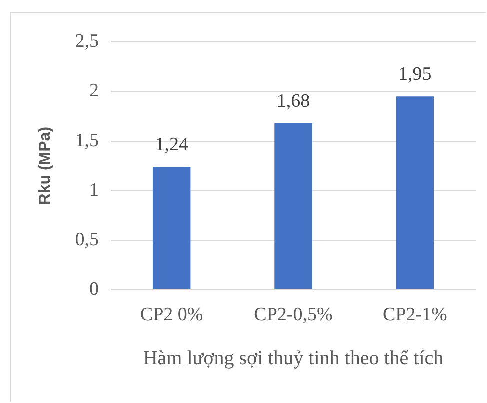 The width and height of the screenshot is (487, 403). What do you see at coordinates (45, 166) in the screenshot?
I see `y-axis-title: Rku (MPa)` at bounding box center [45, 166].